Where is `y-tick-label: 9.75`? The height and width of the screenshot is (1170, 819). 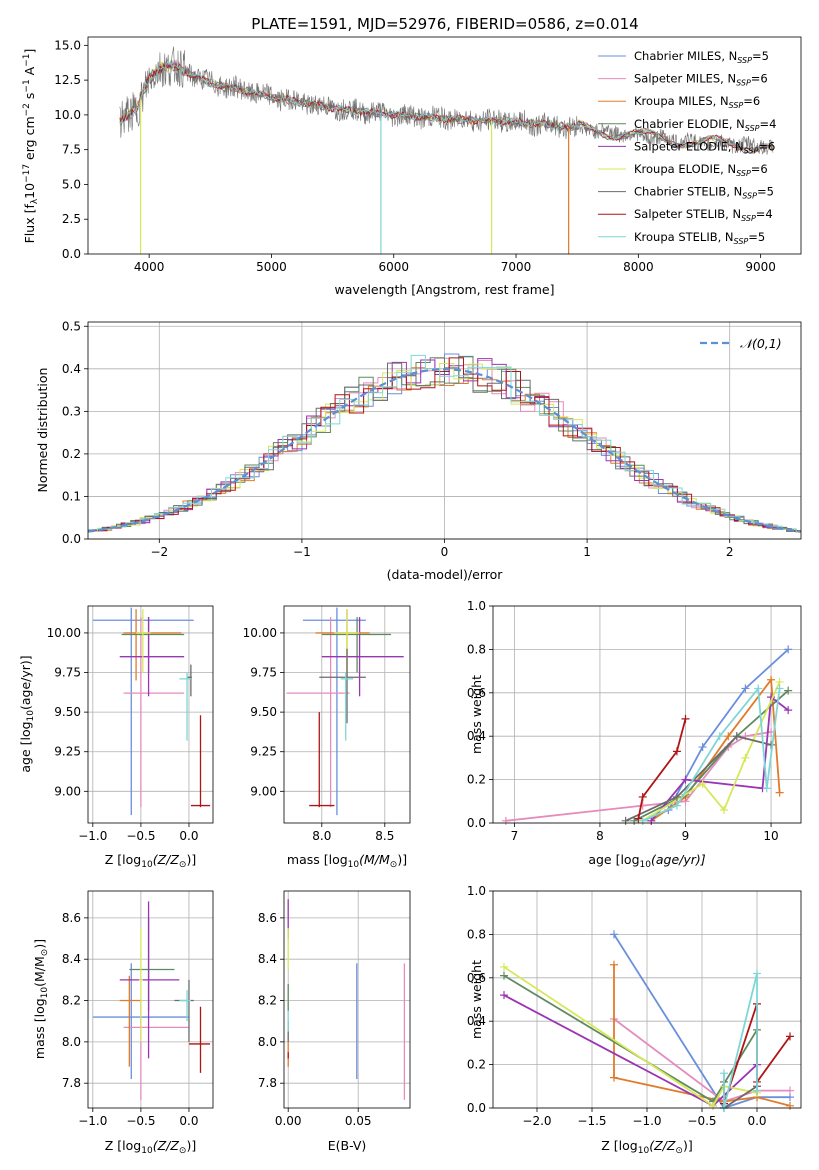 y-tick-label: 9.75 is located at coordinates (67, 673).